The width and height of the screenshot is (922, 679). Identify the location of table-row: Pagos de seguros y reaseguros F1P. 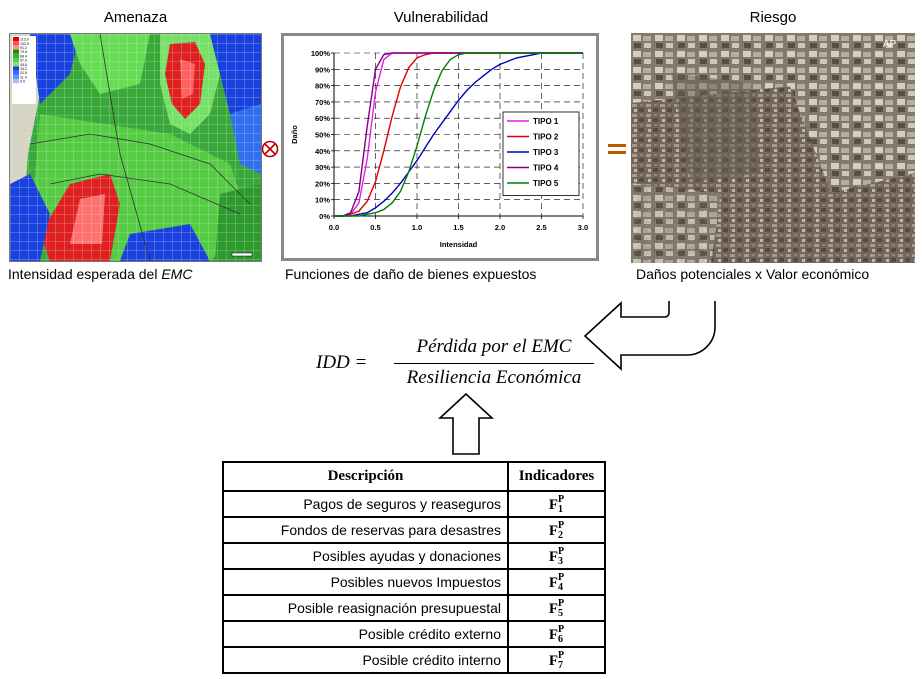
(414, 504).